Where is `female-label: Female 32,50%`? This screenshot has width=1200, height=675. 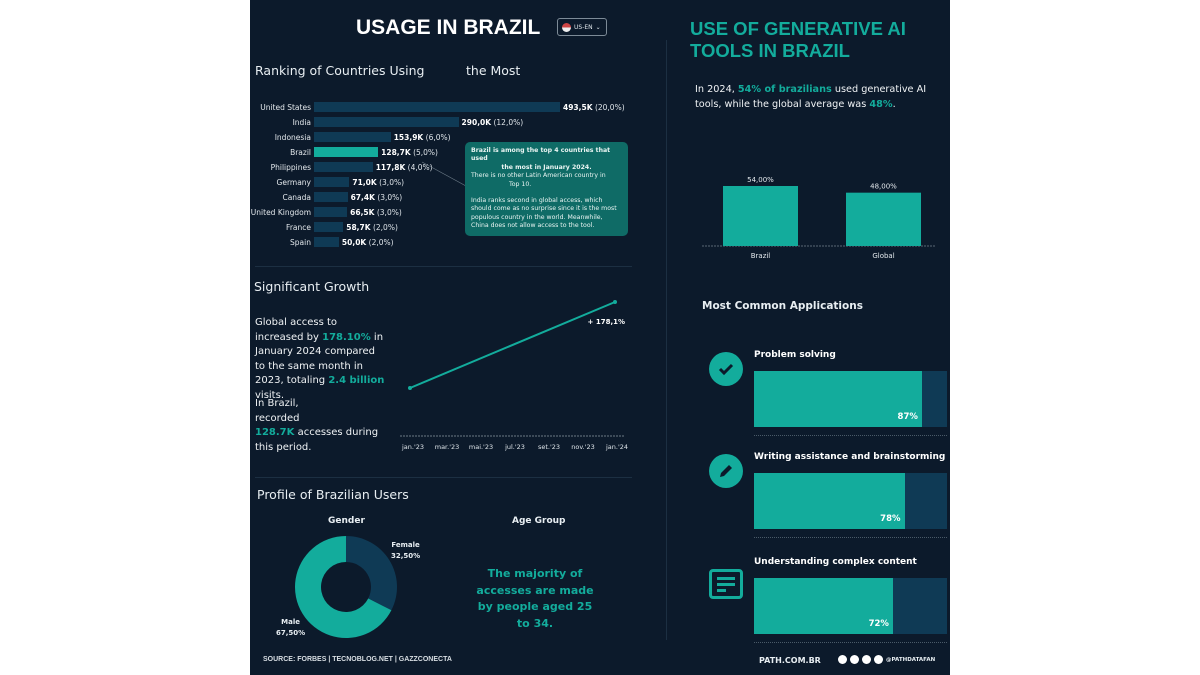
female-label: Female 32,50% is located at coordinates (405, 551).